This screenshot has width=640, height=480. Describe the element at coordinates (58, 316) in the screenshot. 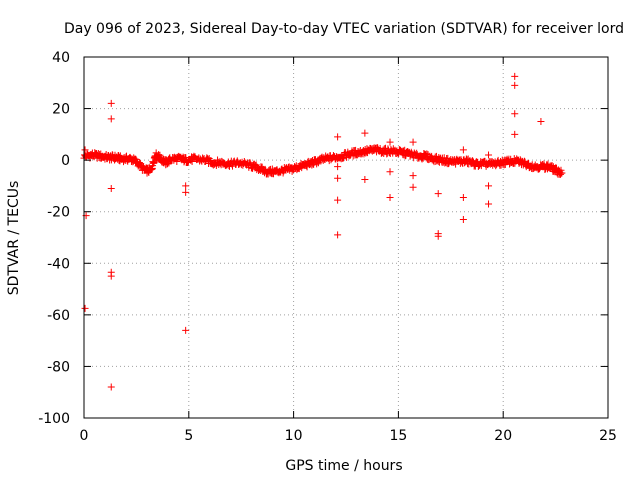

I see `y-tick-label: -60` at that location.